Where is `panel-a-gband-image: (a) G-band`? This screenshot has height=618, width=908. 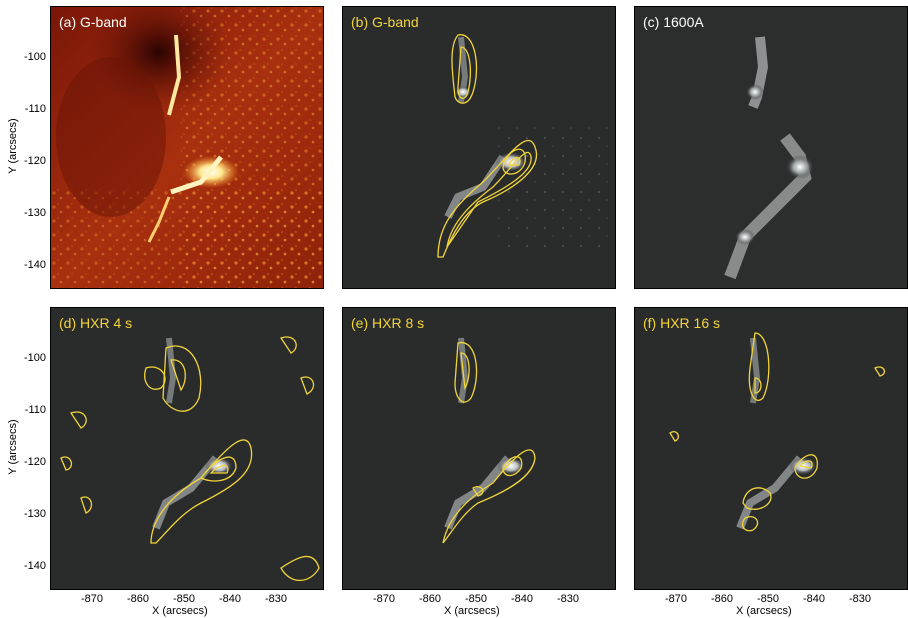
panel-a-gband-image: (a) G-band is located at coordinates (187, 147).